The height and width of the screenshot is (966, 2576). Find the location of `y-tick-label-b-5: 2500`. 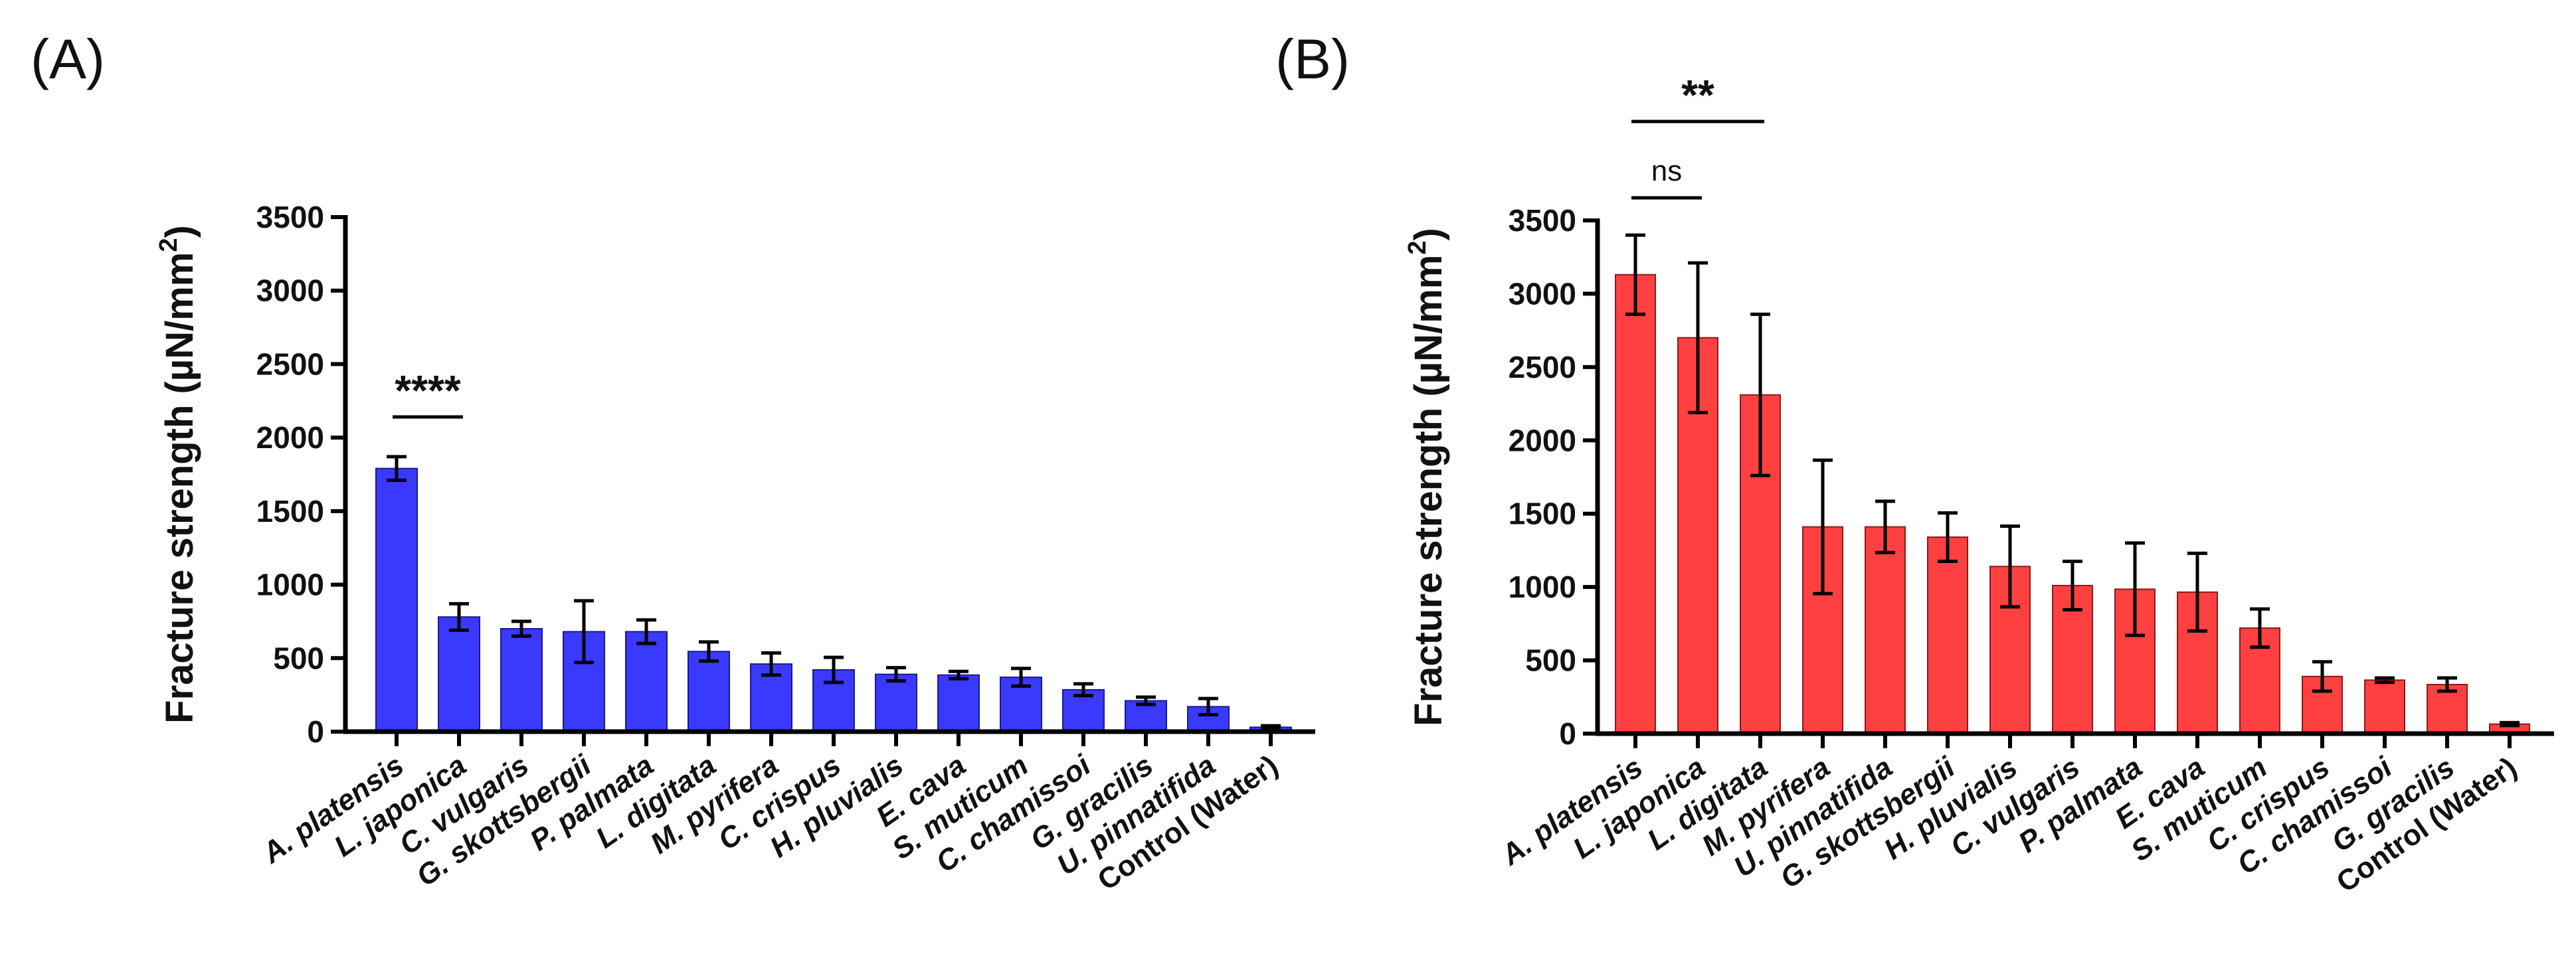

y-tick-label-b-5: 2500 is located at coordinates (1542, 367).